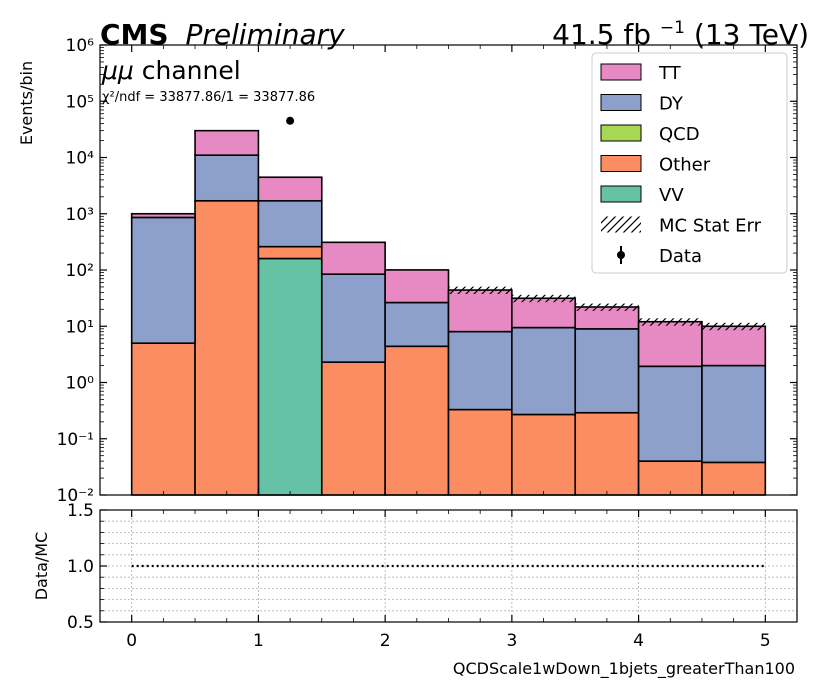  I want to click on channel-rest: channel, so click(191, 70).